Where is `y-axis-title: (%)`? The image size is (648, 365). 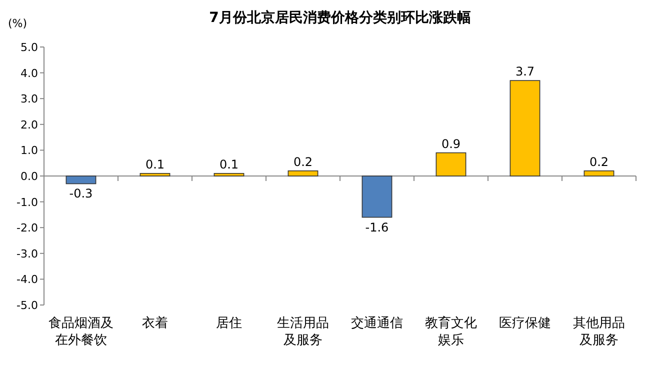 y-axis-title: (%) is located at coordinates (18, 23).